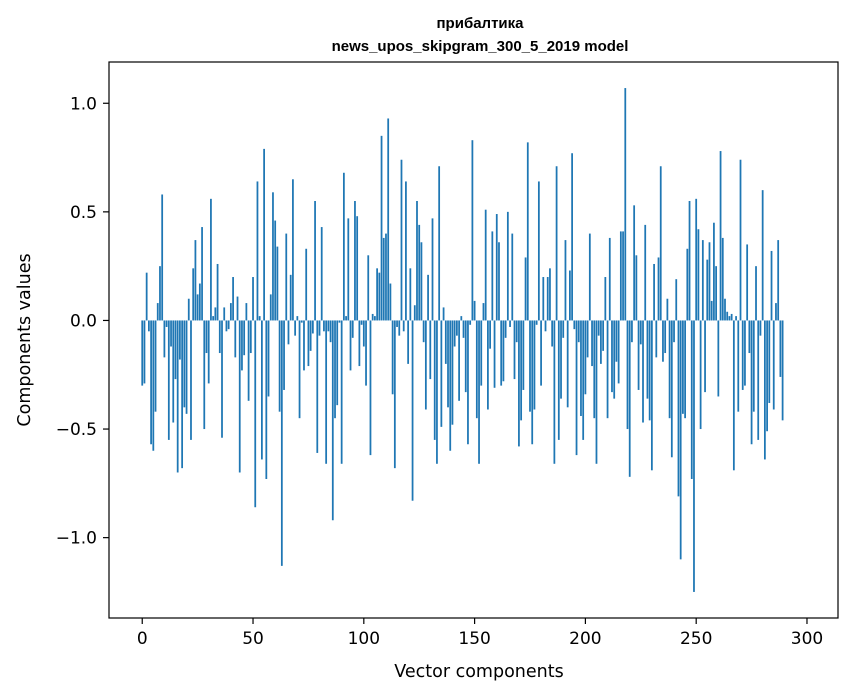 The width and height of the screenshot is (867, 696). Describe the element at coordinates (696, 639) in the screenshot. I see `x-tick-label: 250` at that location.